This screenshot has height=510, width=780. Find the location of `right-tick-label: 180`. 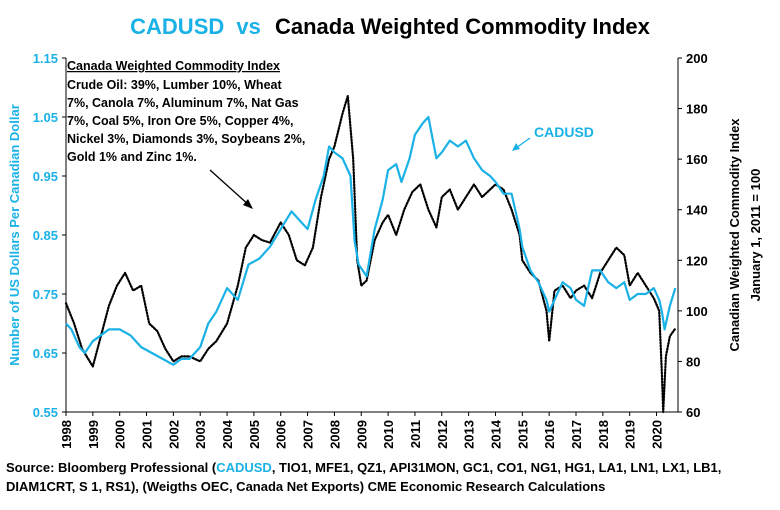

right-tick-label: 180 is located at coordinates (697, 109).